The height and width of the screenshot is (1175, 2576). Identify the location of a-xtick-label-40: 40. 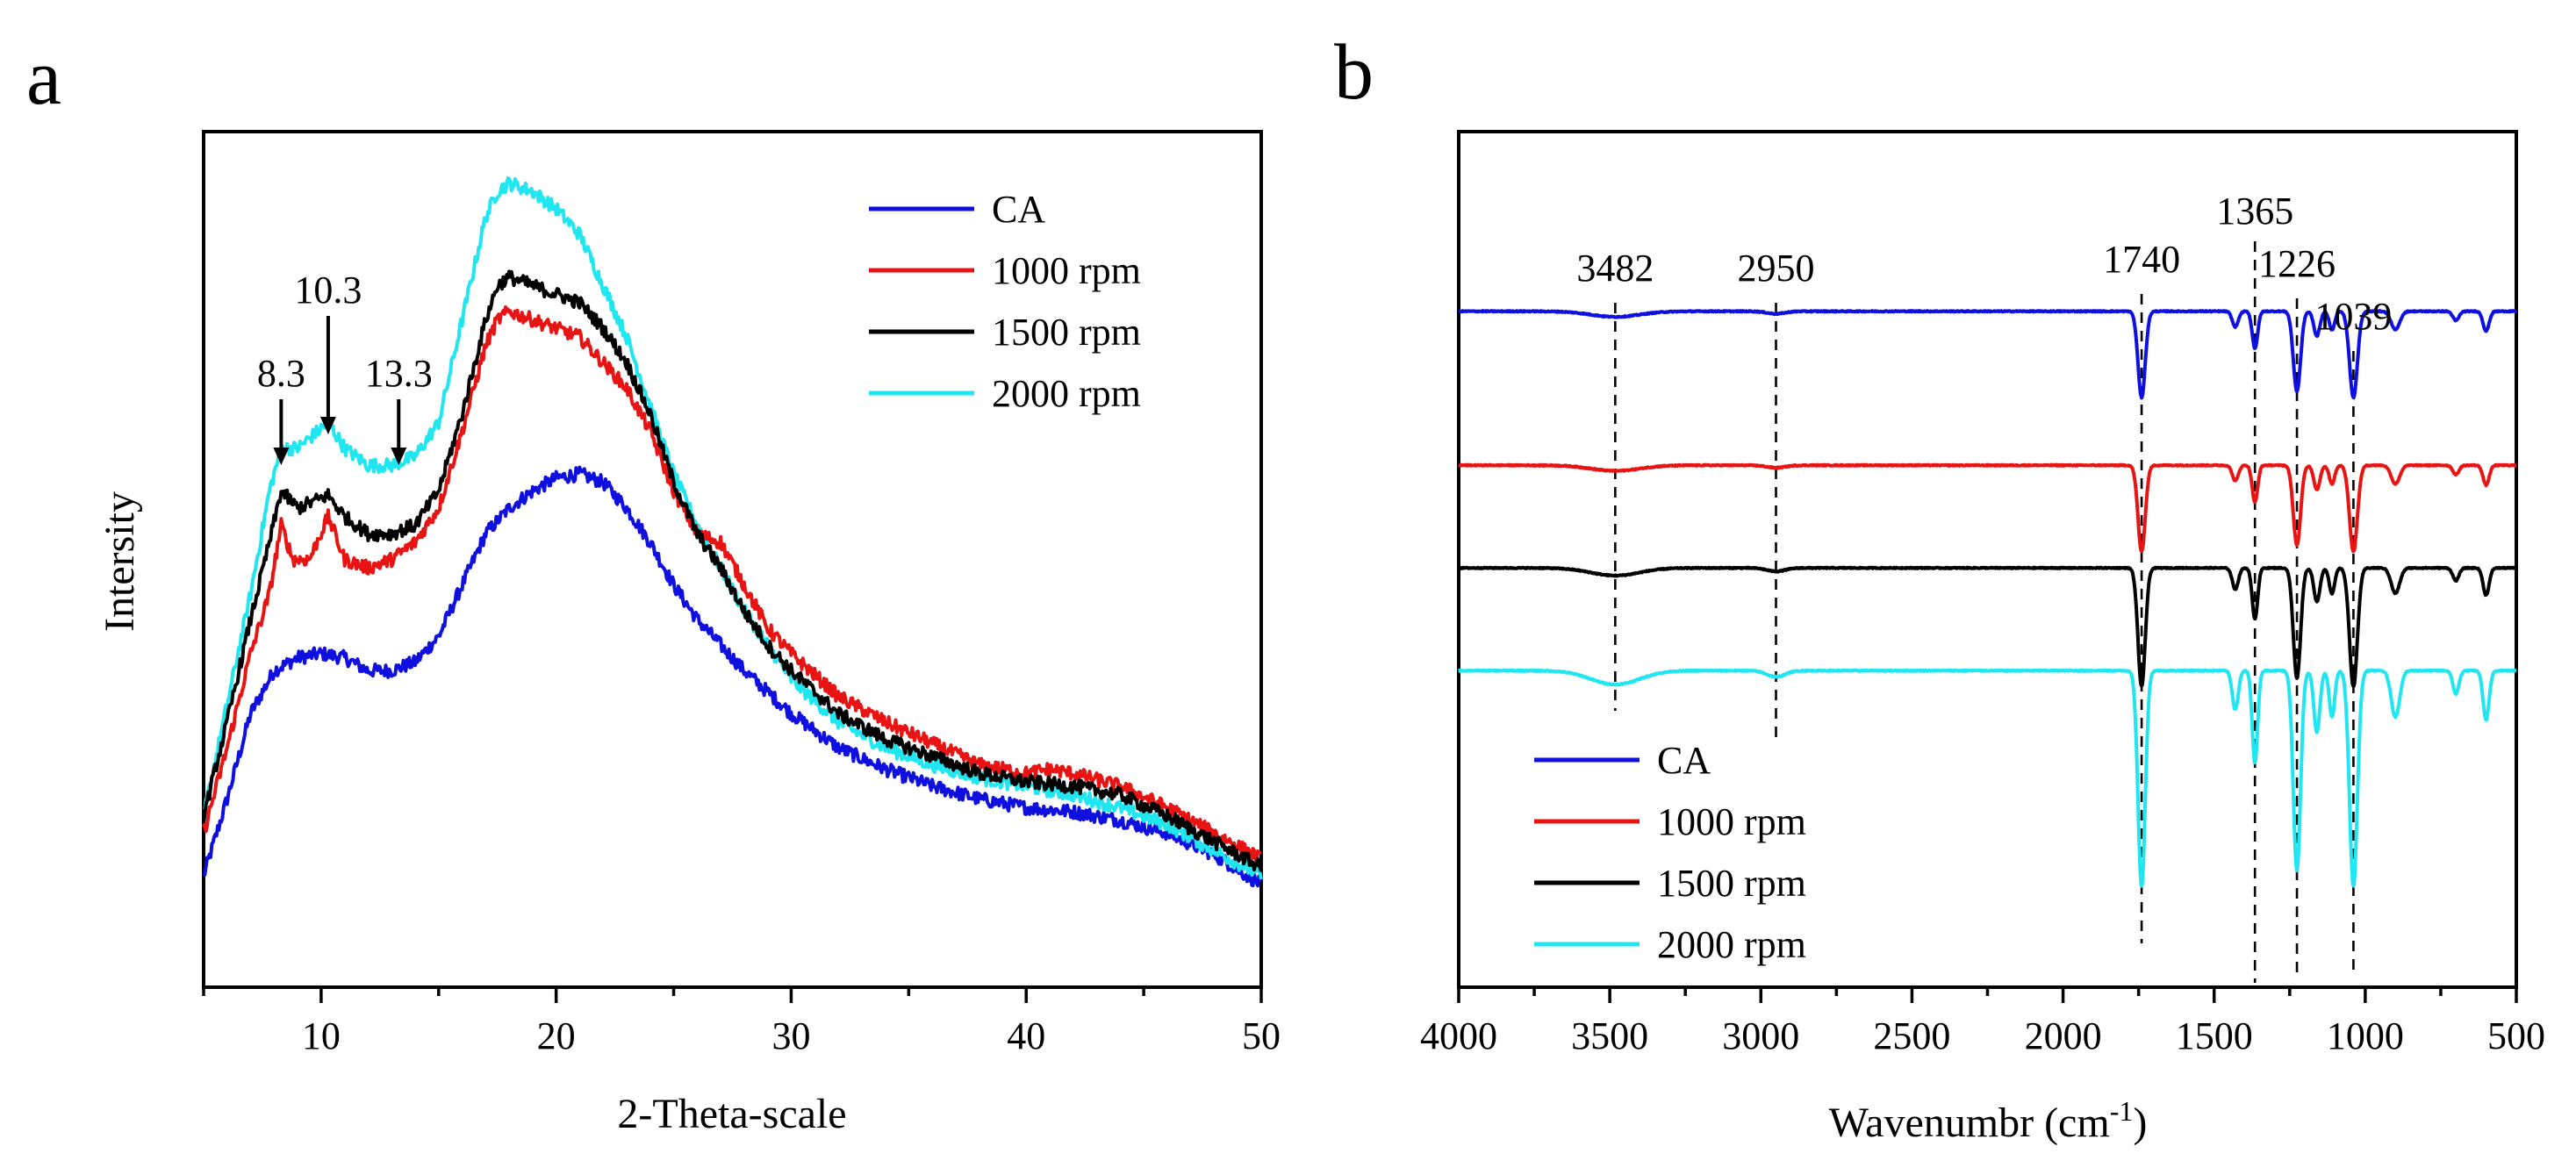
(1026, 1035).